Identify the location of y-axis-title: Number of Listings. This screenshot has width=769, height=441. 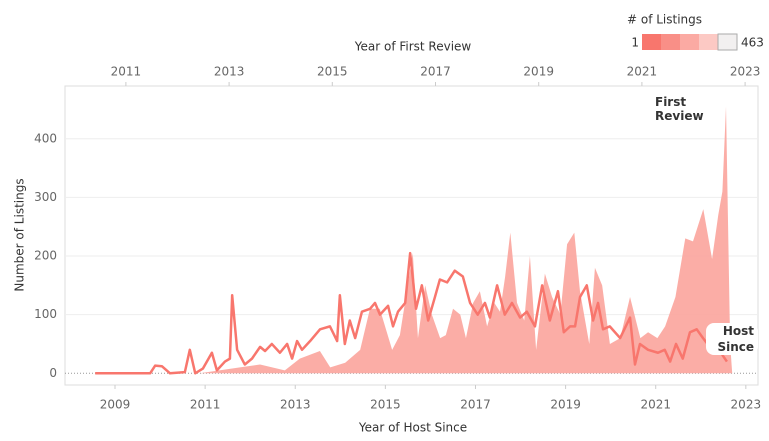
(20, 234).